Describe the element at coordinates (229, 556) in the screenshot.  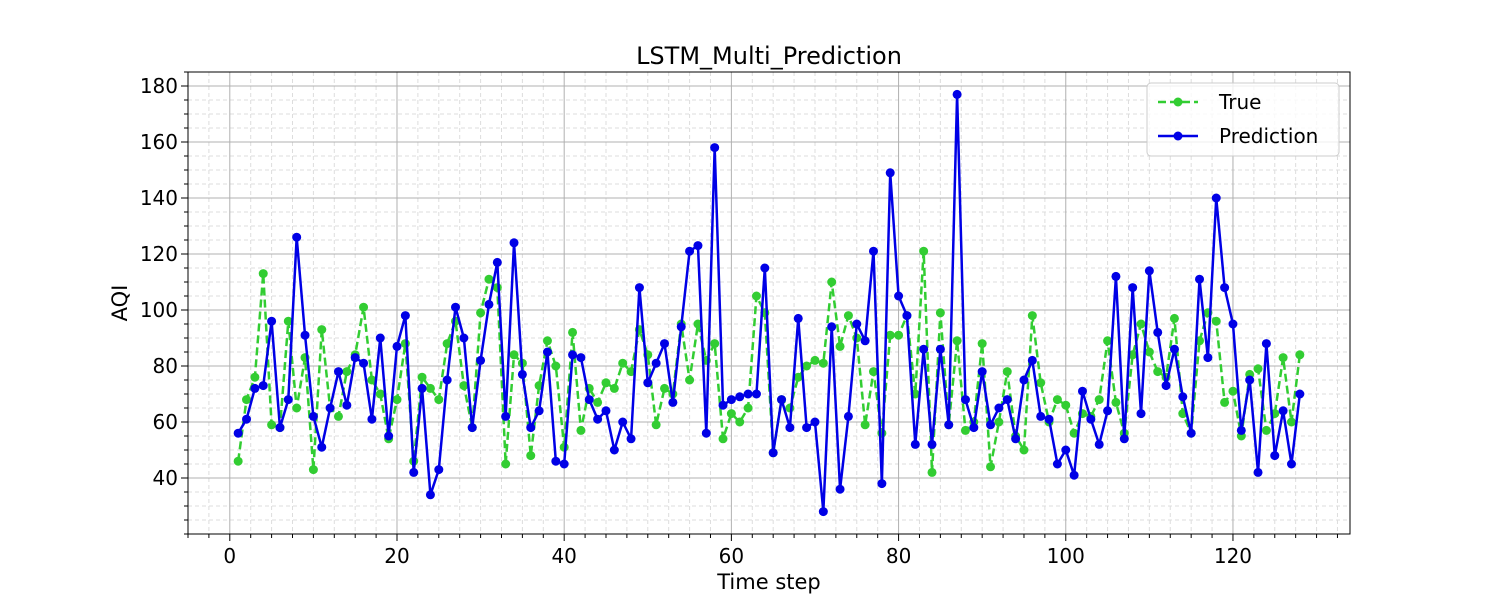
I see `x-tick-label: 0` at that location.